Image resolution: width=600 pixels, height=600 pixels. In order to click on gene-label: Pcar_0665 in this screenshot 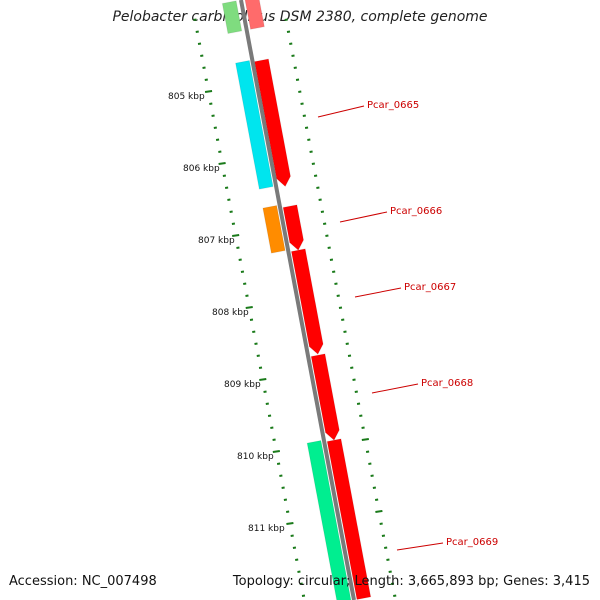, I will do `click(393, 105)`.